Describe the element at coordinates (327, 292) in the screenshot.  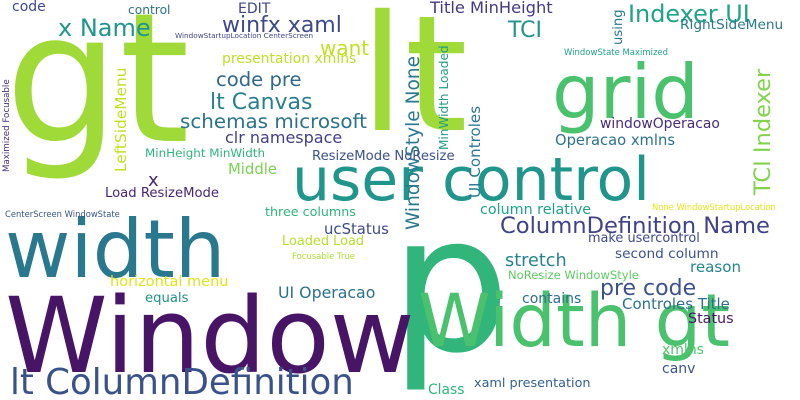
I see `word-ui-operacao: UI Operacao` at that location.